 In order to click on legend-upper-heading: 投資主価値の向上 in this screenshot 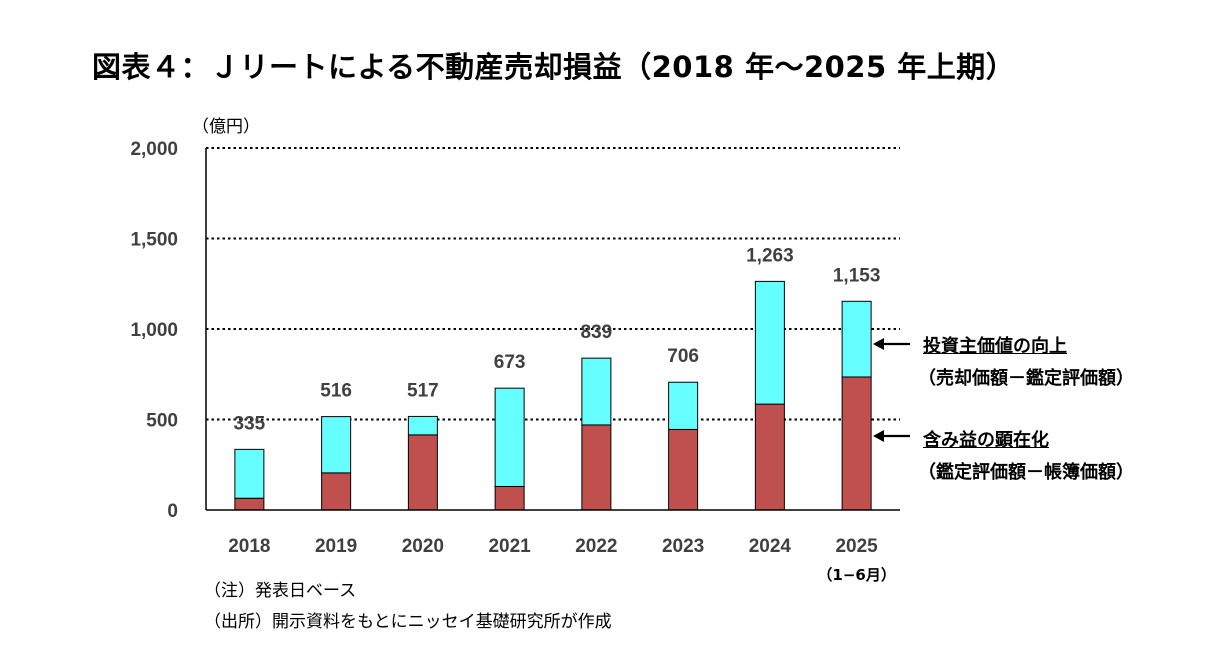, I will do `click(995, 346)`.